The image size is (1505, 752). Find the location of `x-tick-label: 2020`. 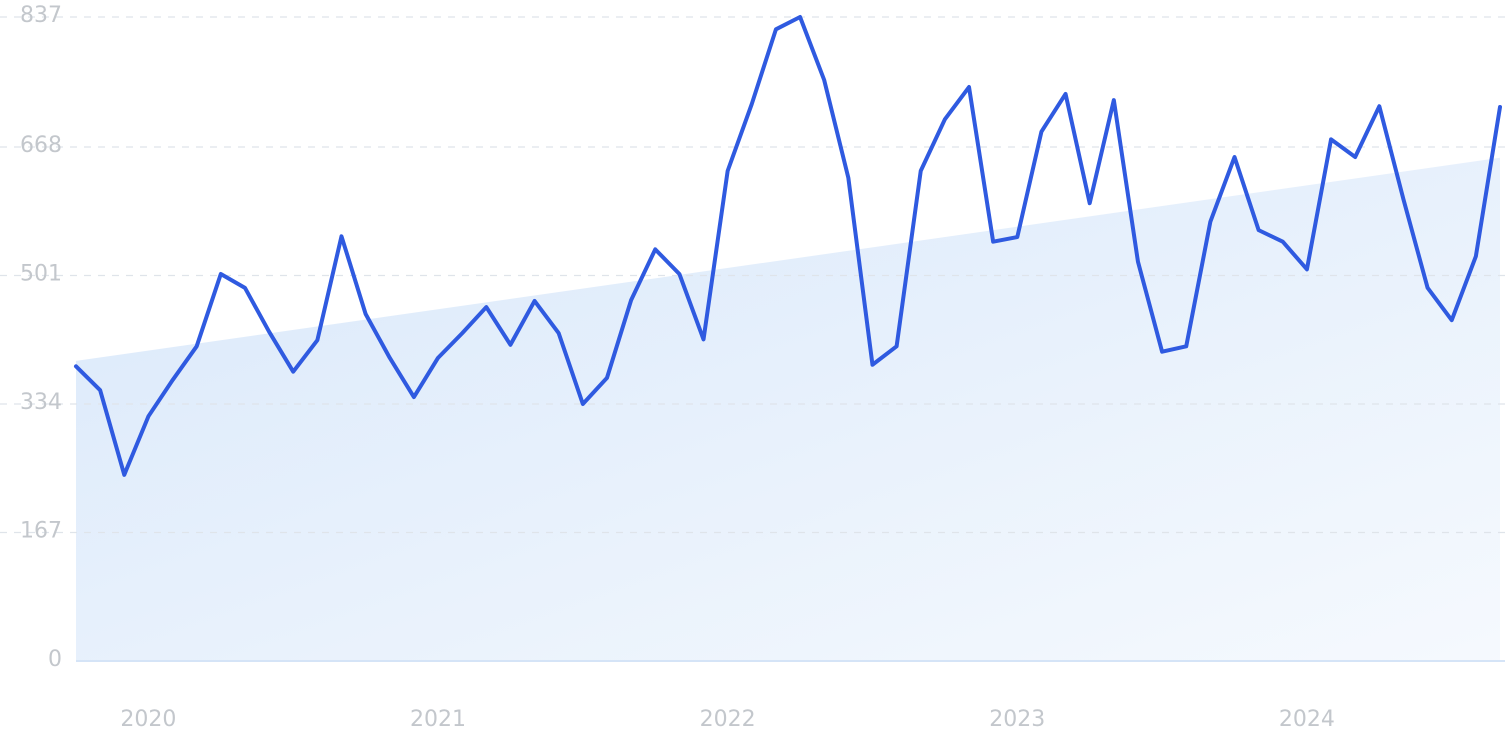

x-tick-label: 2020 is located at coordinates (148, 719).